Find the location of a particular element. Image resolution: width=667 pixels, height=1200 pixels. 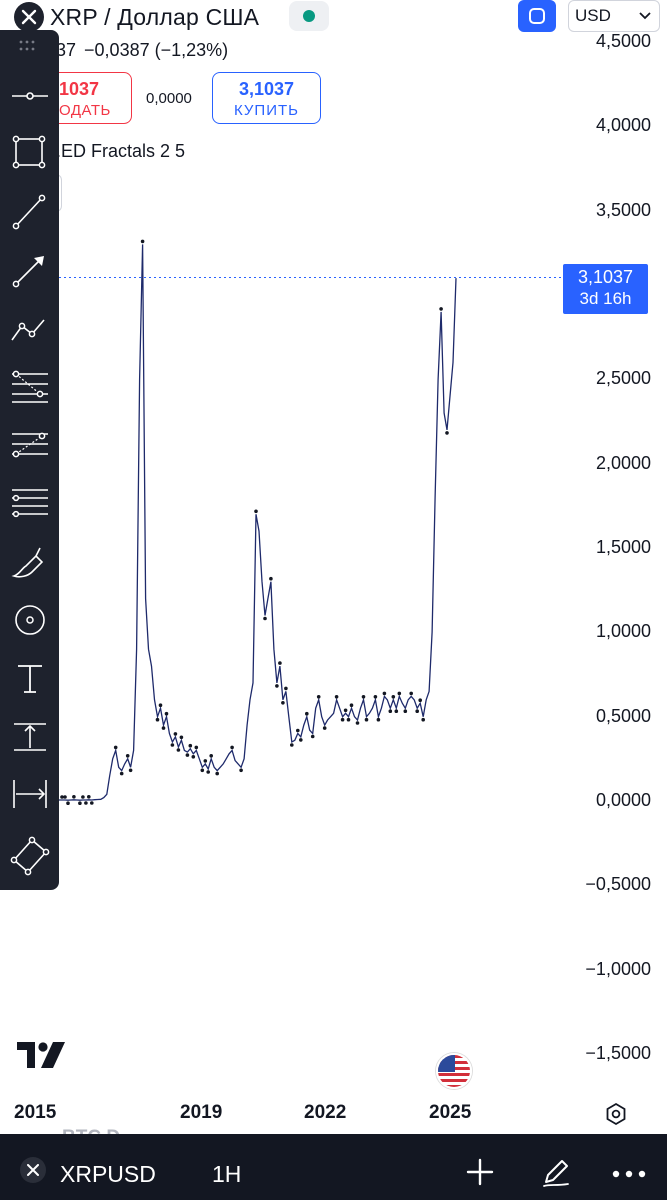

tool-date-range is located at coordinates (29, 794).